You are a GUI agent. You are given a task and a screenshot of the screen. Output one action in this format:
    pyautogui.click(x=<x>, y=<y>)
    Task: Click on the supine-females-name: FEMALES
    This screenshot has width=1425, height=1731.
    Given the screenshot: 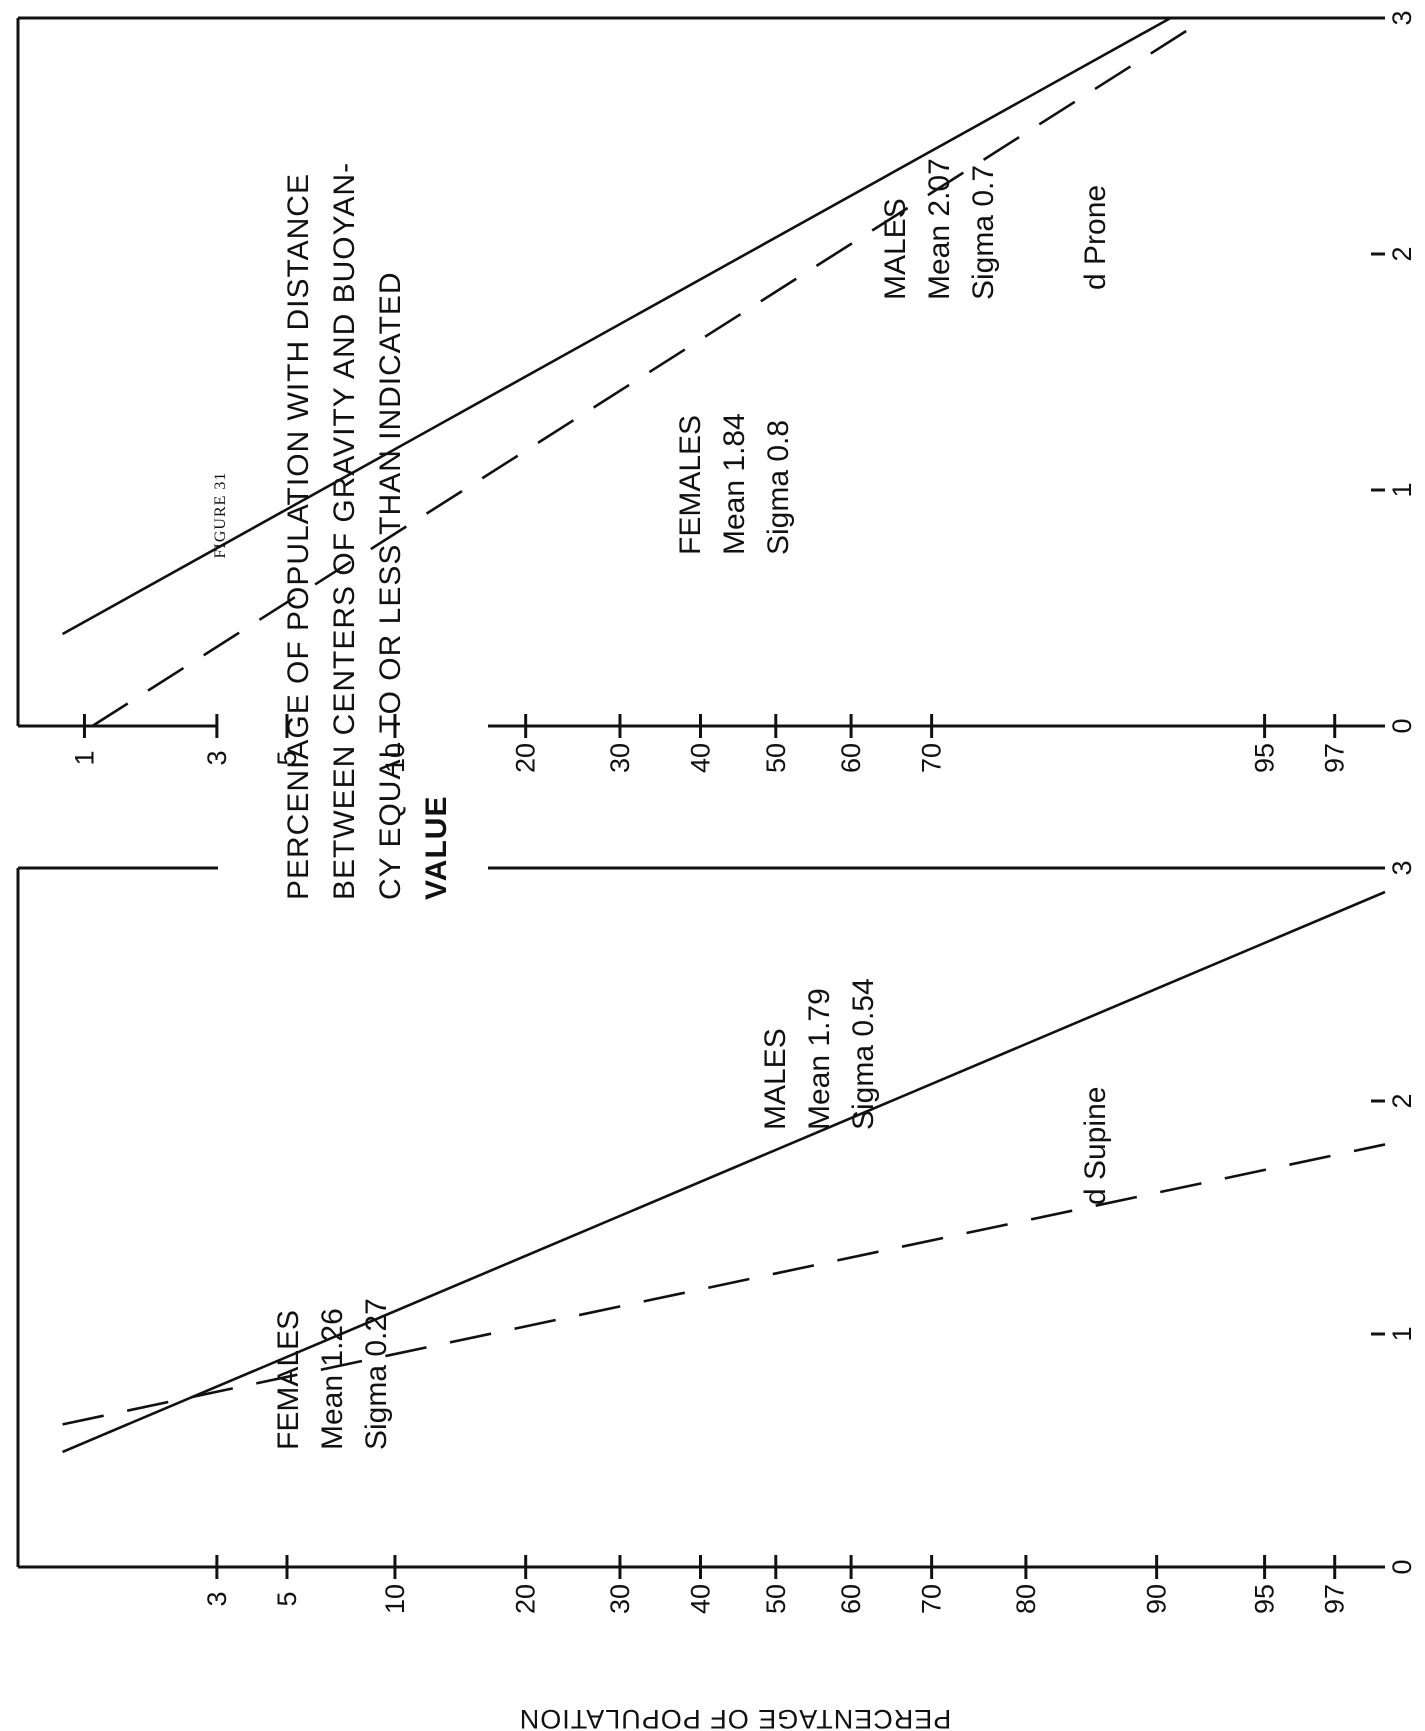 What is the action you would take?
    pyautogui.click(x=288, y=1380)
    